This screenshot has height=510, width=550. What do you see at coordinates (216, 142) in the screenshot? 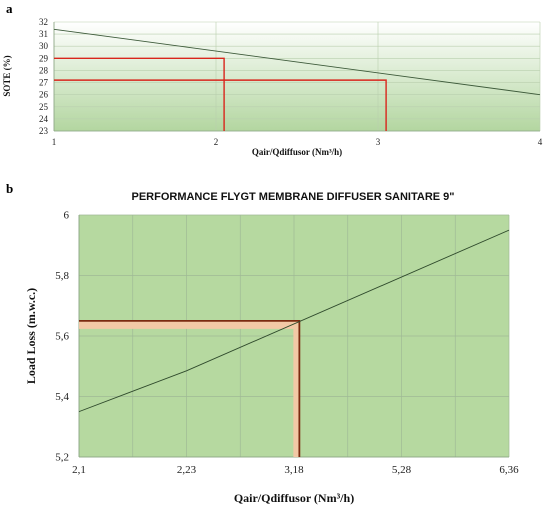
I see `a-x-tick-label: 2` at bounding box center [216, 142].